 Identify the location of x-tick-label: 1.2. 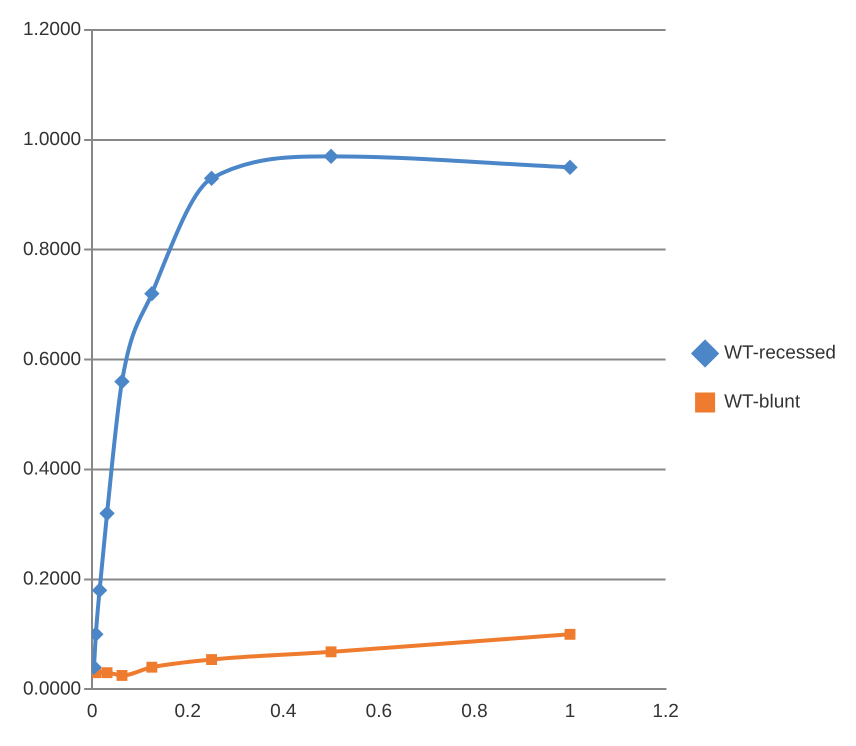
(665, 711).